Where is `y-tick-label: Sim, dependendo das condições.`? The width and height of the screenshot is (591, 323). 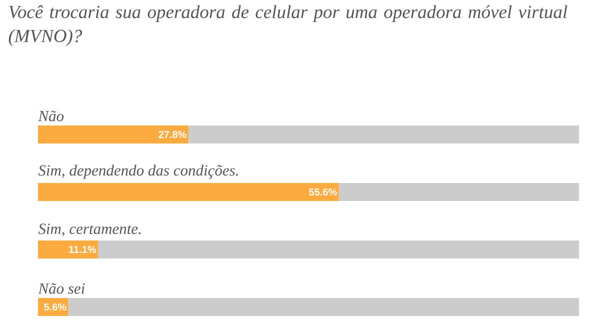 y-tick-label: Sim, dependendo das condições. is located at coordinates (138, 171).